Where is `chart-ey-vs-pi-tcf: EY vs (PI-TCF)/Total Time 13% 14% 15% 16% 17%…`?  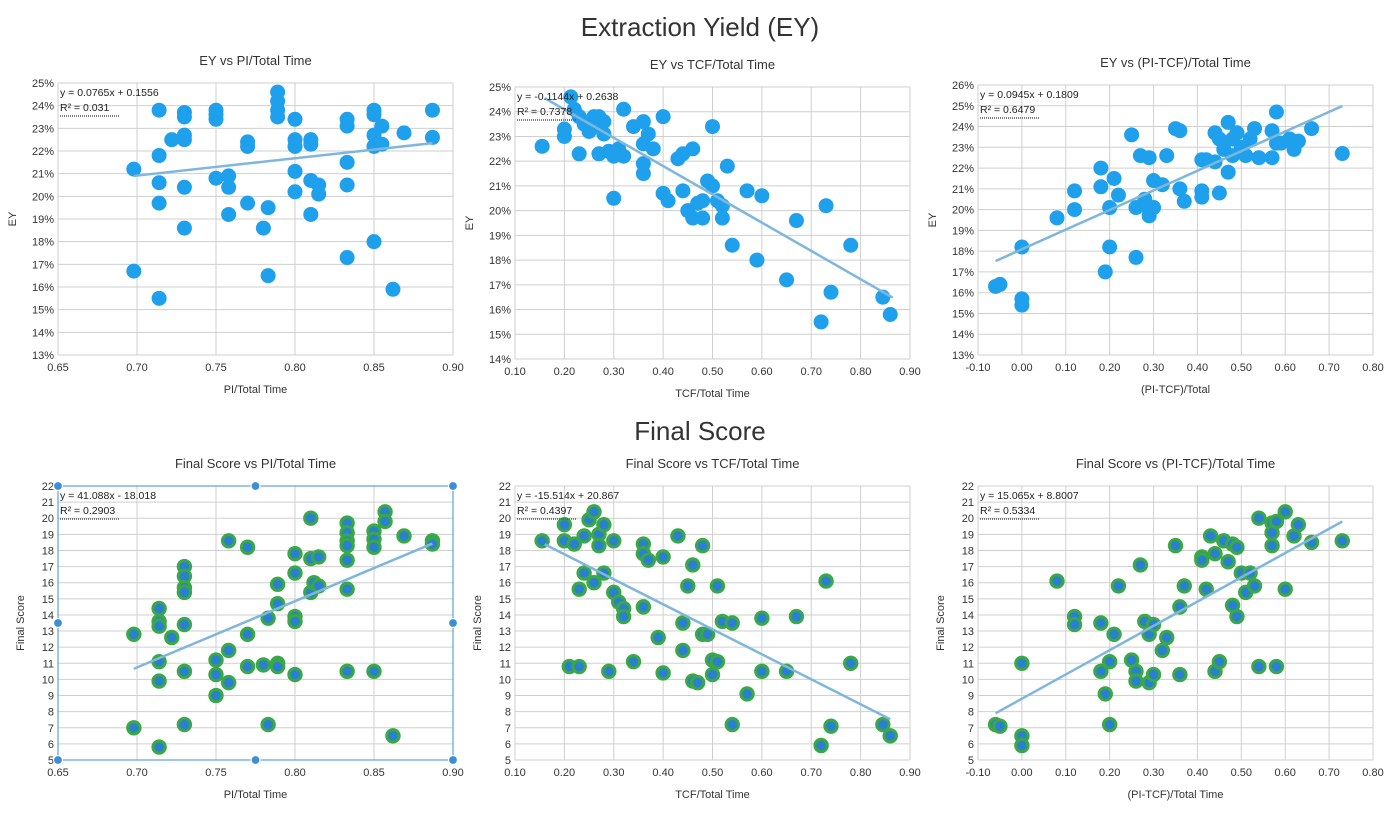
chart-ey-vs-pi-tcf: EY vs (PI-TCF)/Total Time 13% 14% 15% 16% 17%… is located at coordinates (1155, 225).